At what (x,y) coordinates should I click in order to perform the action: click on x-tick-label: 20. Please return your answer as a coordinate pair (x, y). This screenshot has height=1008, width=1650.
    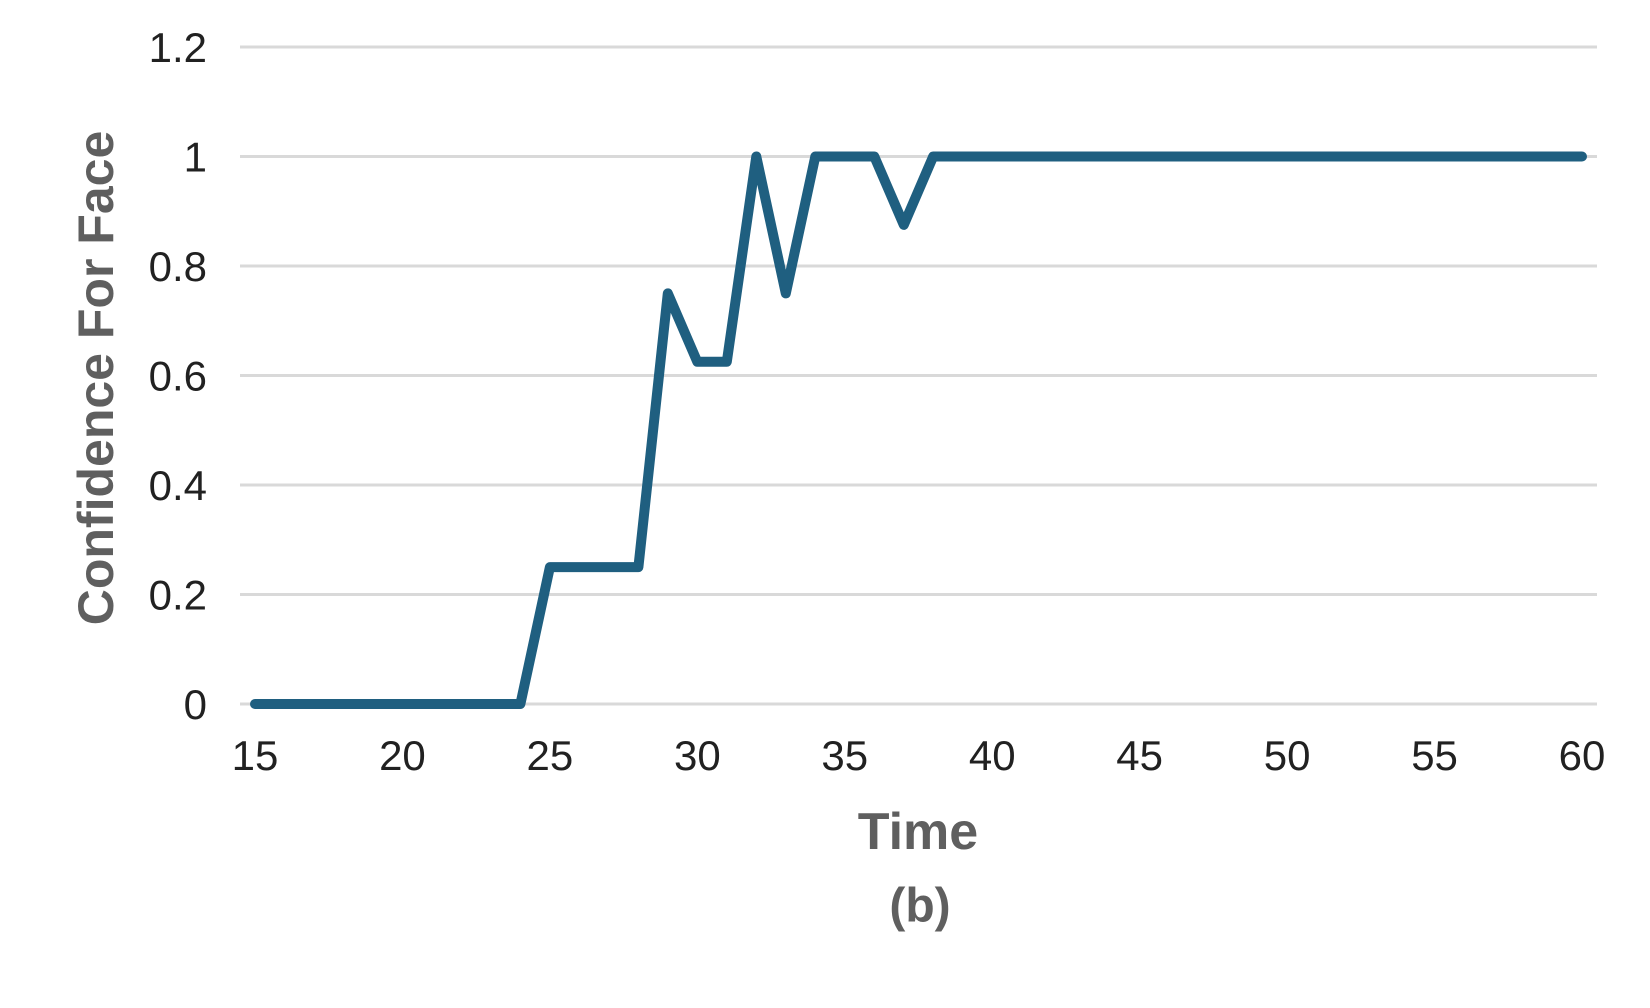
    Looking at the image, I should click on (402, 755).